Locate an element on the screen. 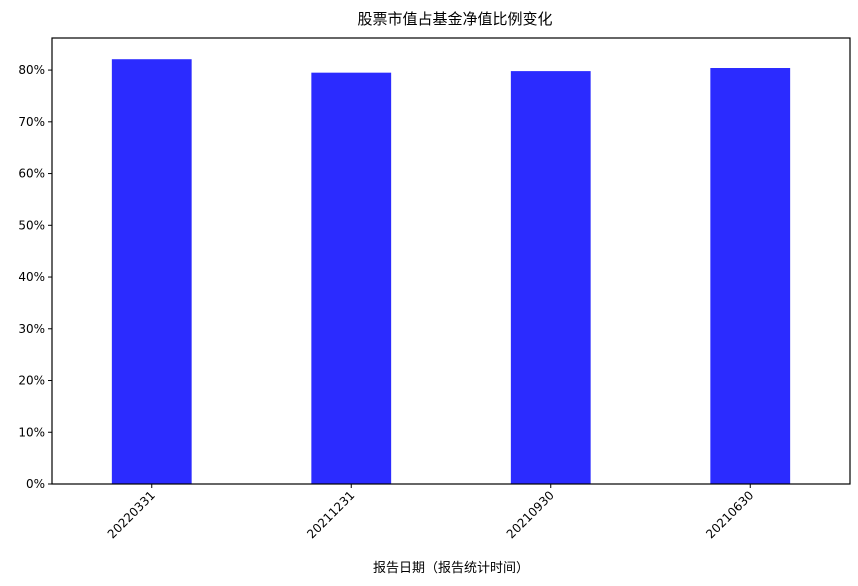 The image size is (858, 586). x-axis-label: 报告日期（报告统计时间） is located at coordinates (451, 568).